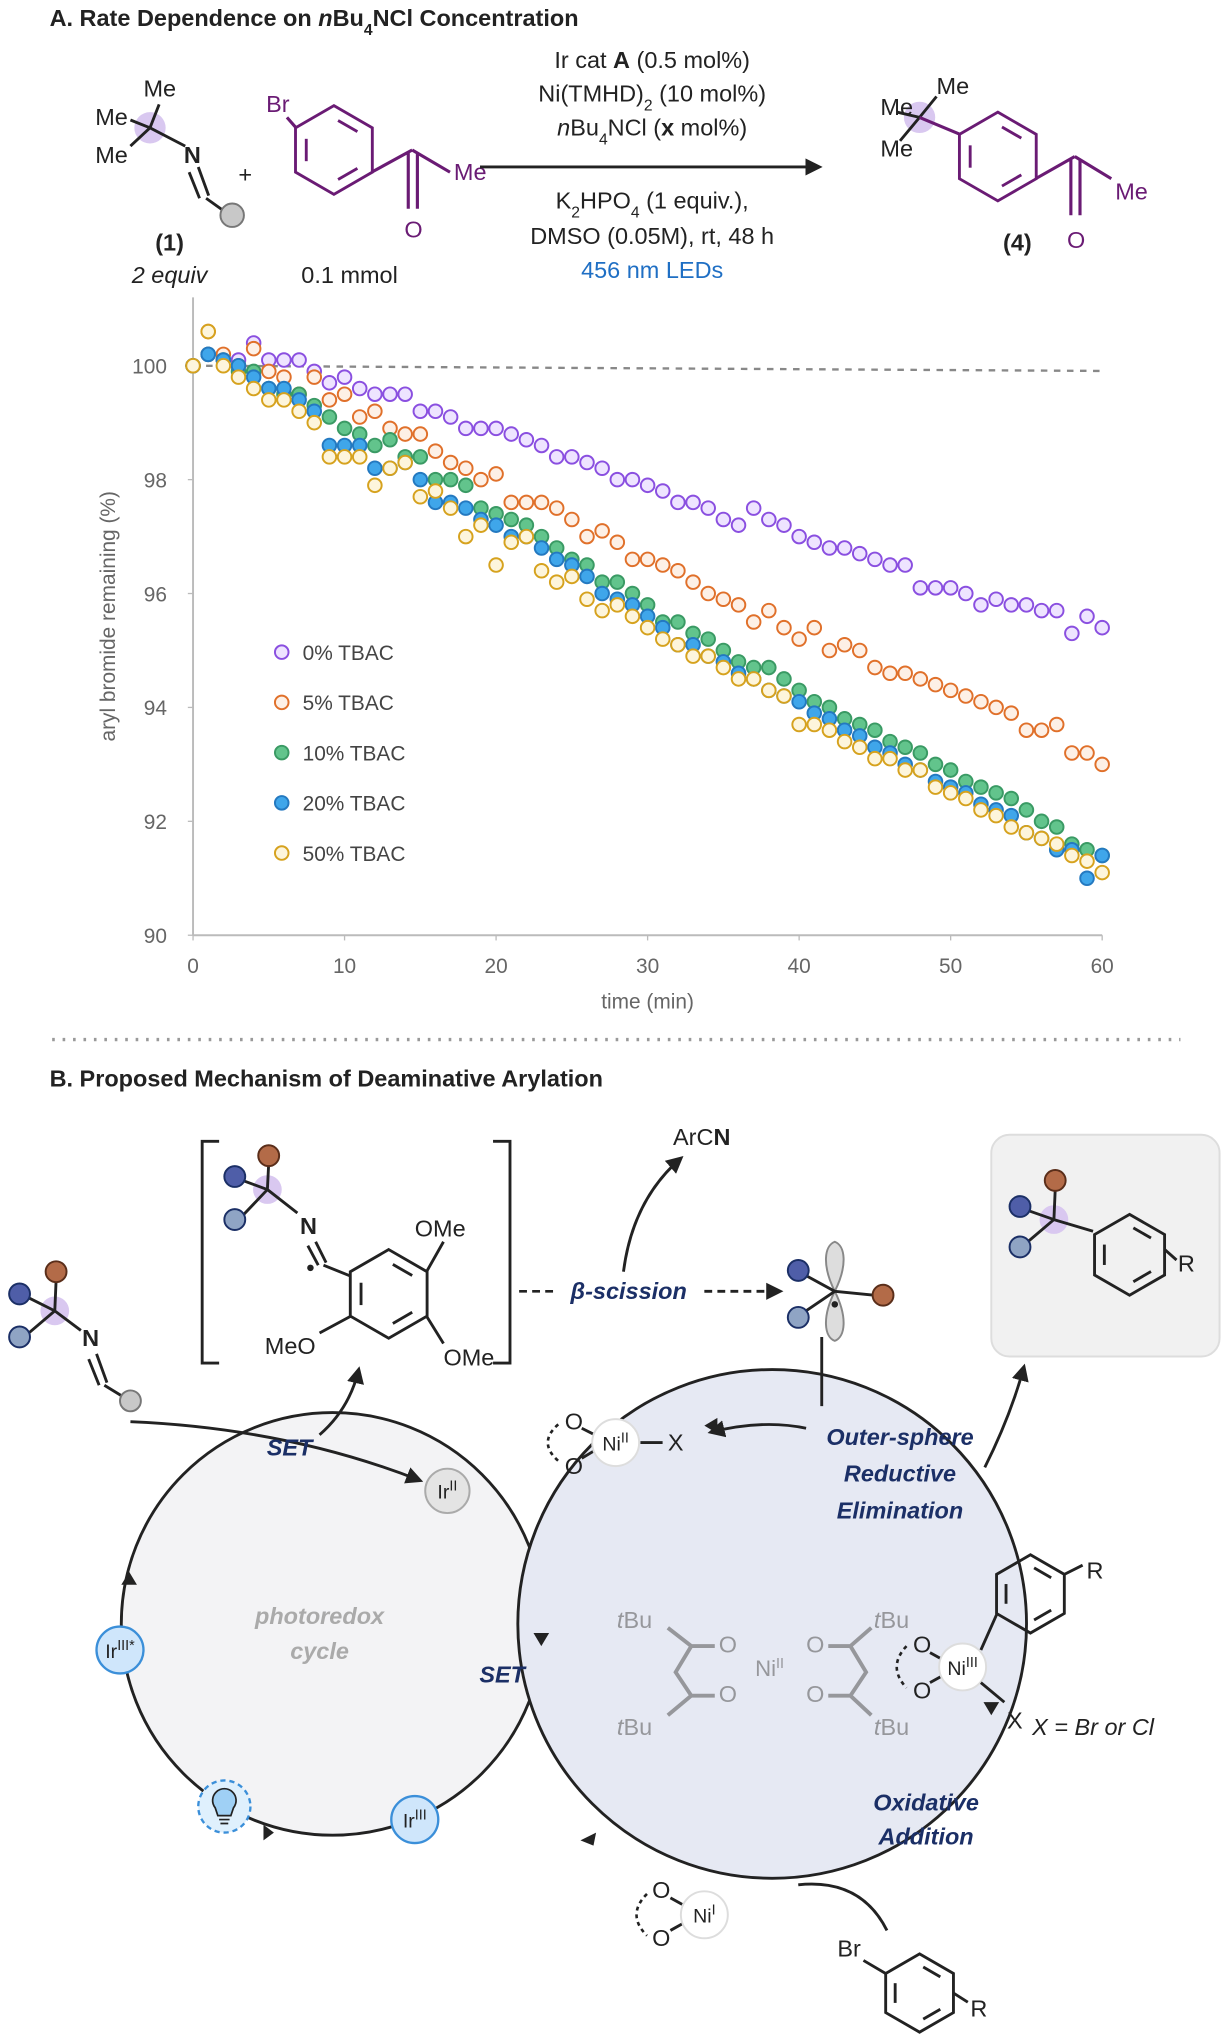 The width and height of the screenshot is (1230, 2040). Describe the element at coordinates (652, 98) in the screenshot. I see `conditions: Ni(TMHD)2 (10 mol%)` at that location.